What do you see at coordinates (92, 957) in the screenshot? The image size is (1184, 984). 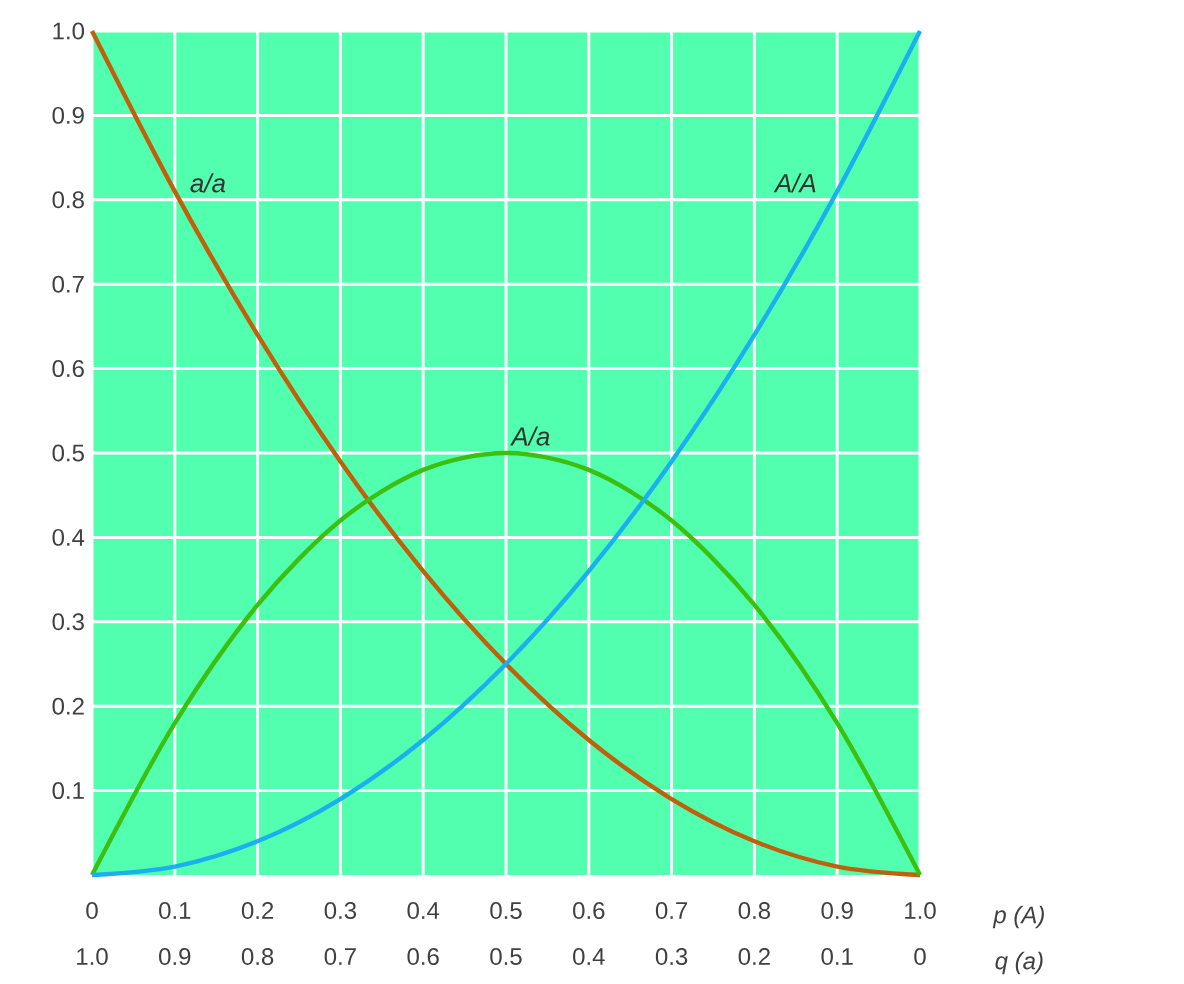 I see `x2-tick-label: 1.0` at bounding box center [92, 957].